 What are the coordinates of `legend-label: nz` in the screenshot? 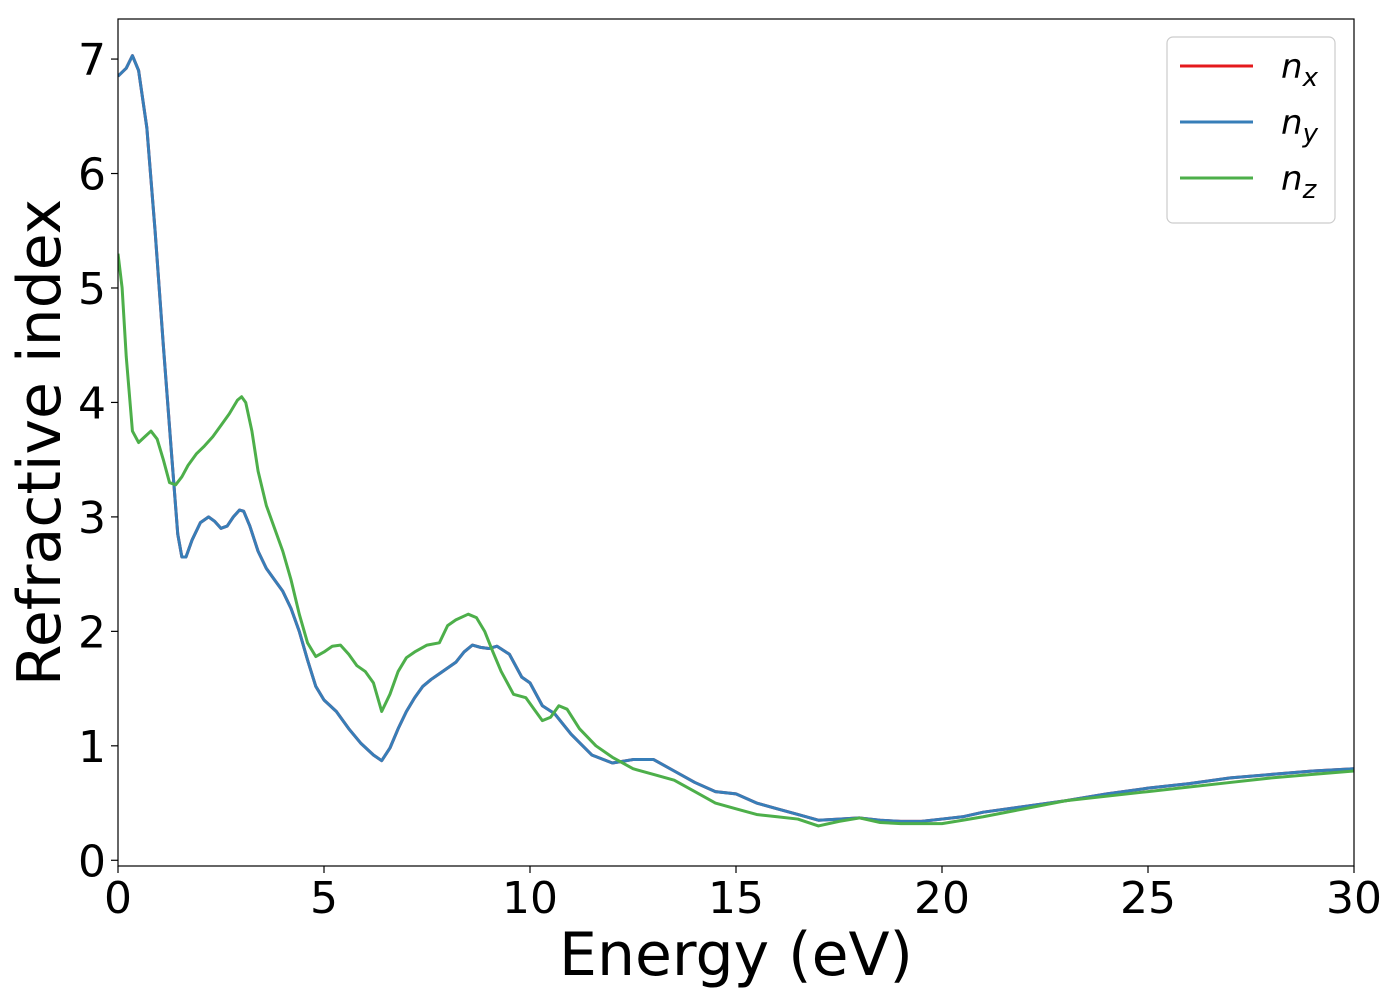 It's located at (1299, 182).